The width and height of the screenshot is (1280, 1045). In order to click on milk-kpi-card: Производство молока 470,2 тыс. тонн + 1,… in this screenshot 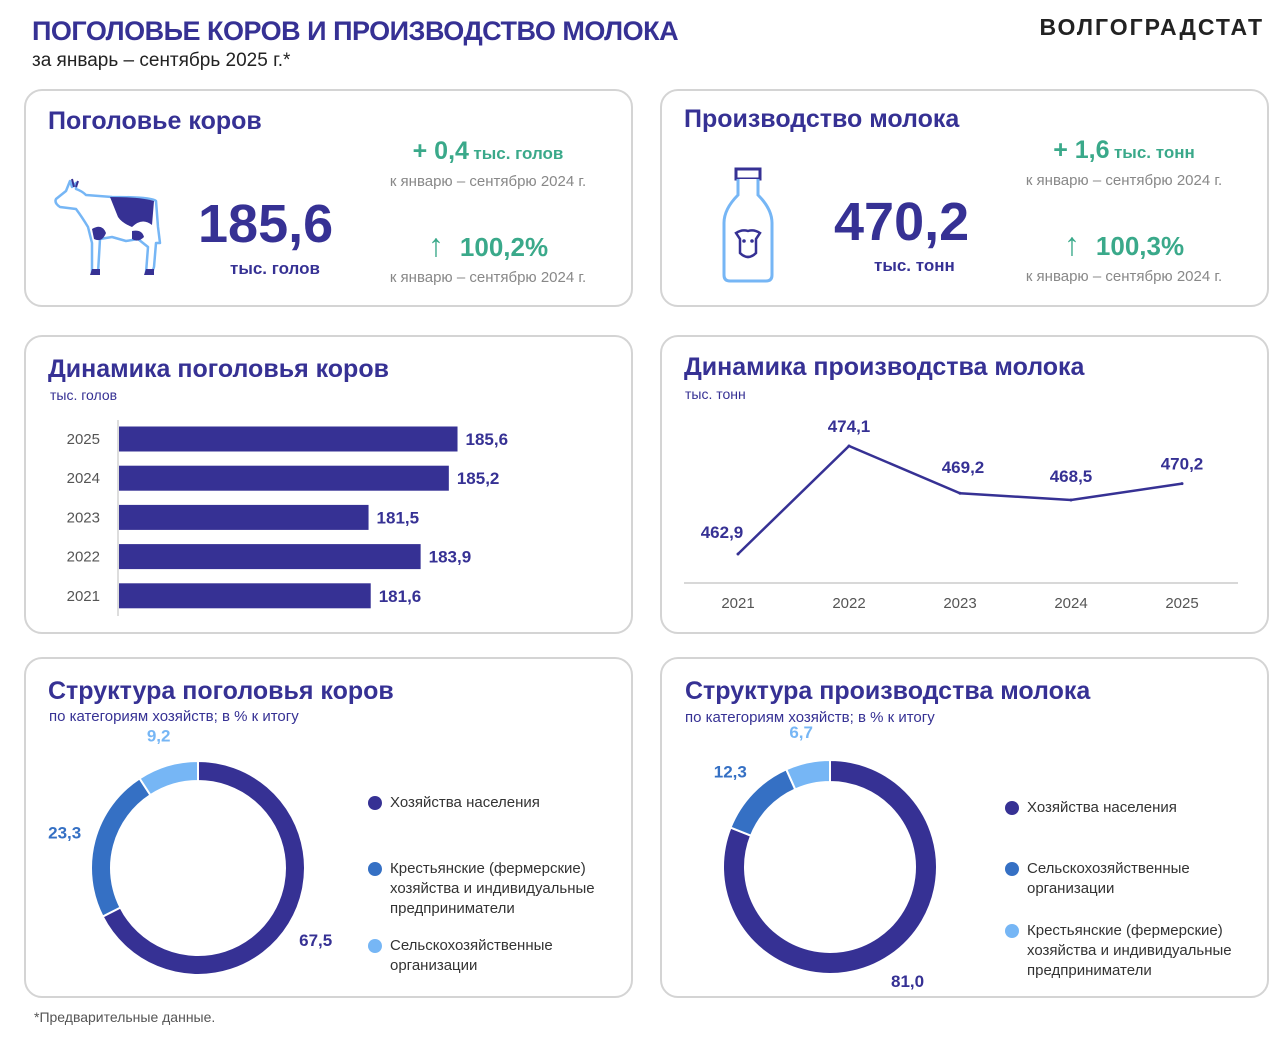, I will do `click(964, 198)`.